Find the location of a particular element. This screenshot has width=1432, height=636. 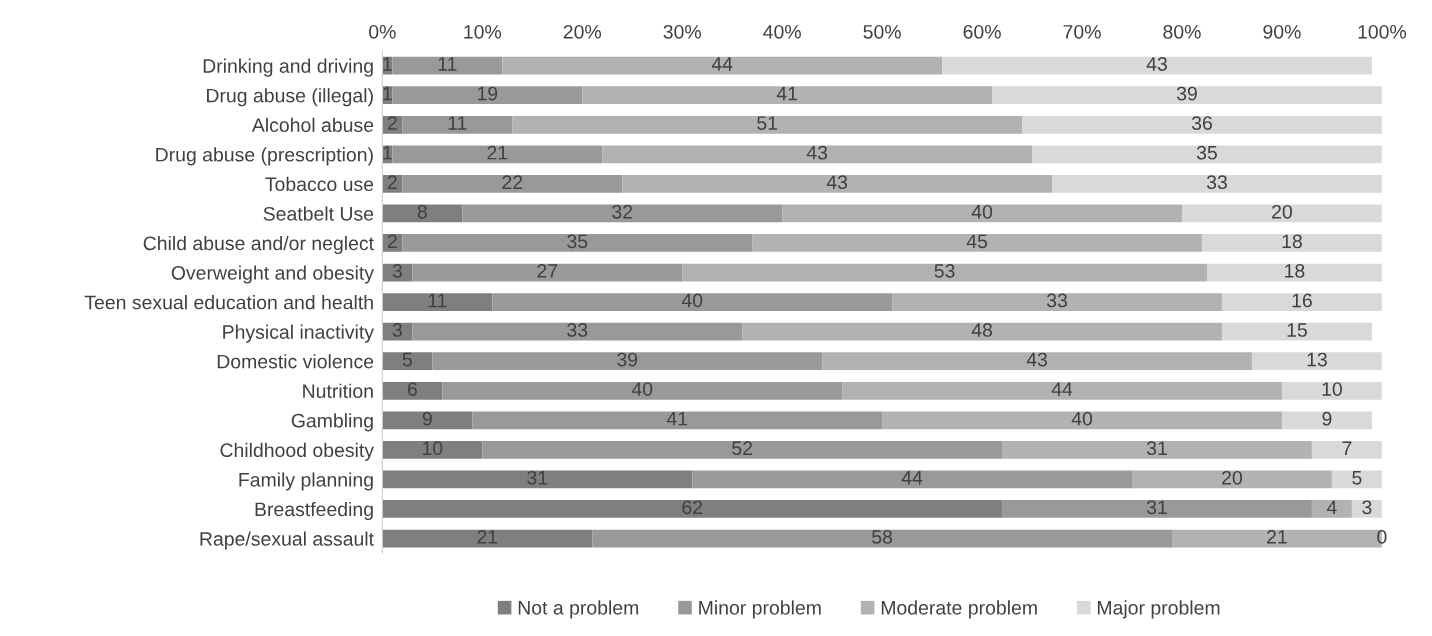

x-tick-label: 30% is located at coordinates (682, 31).